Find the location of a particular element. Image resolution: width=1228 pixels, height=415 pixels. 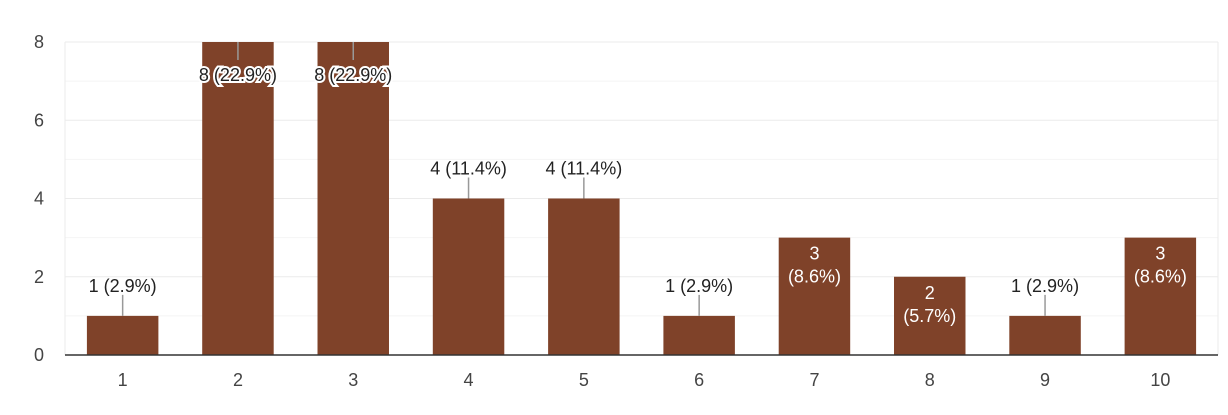

x-tick-label: 7 is located at coordinates (814, 380).